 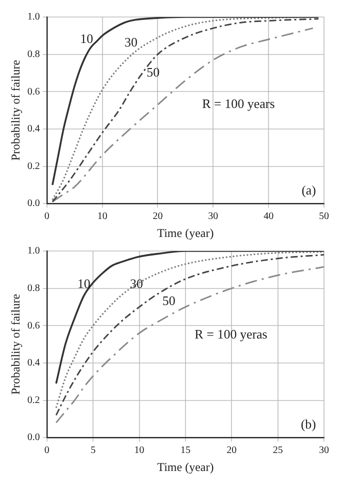 What do you see at coordinates (238, 104) in the screenshot?
I see `series-label: R = 100 years` at bounding box center [238, 104].